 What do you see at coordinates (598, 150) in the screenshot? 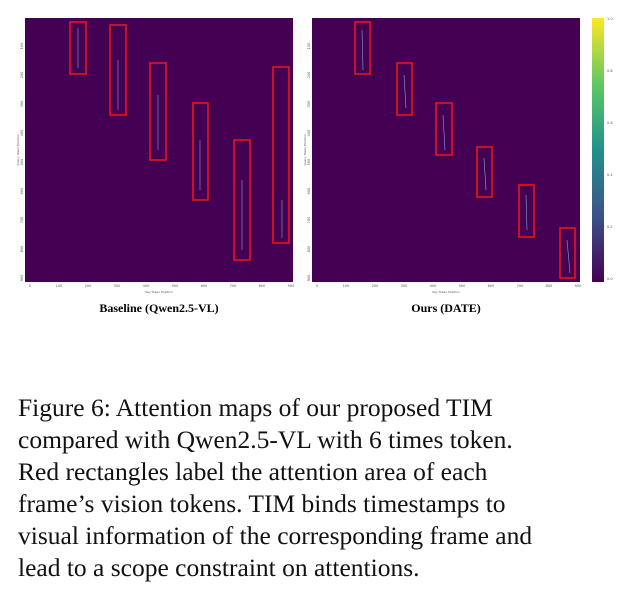
I see `colorbar` at bounding box center [598, 150].